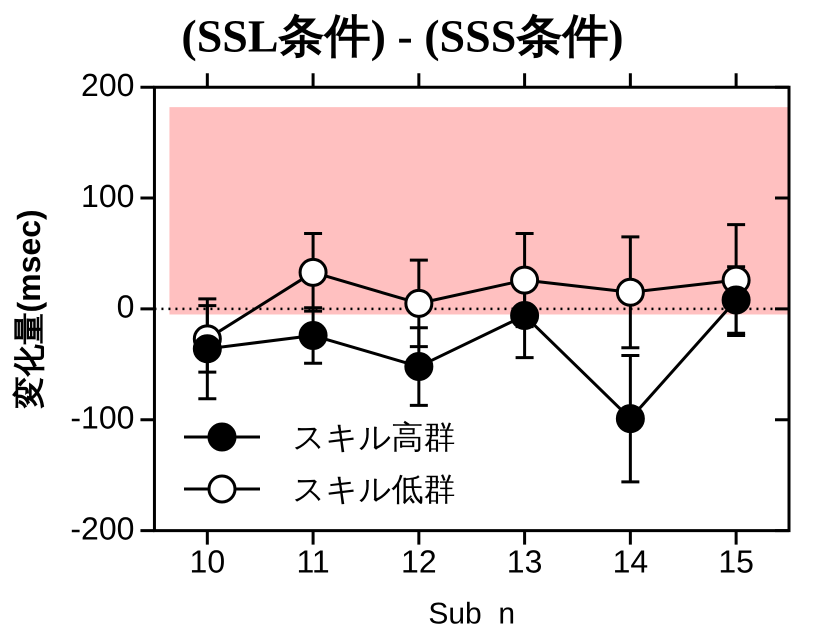 The image size is (813, 641). What do you see at coordinates (125, 306) in the screenshot?
I see `y-tick-label: 0` at bounding box center [125, 306].